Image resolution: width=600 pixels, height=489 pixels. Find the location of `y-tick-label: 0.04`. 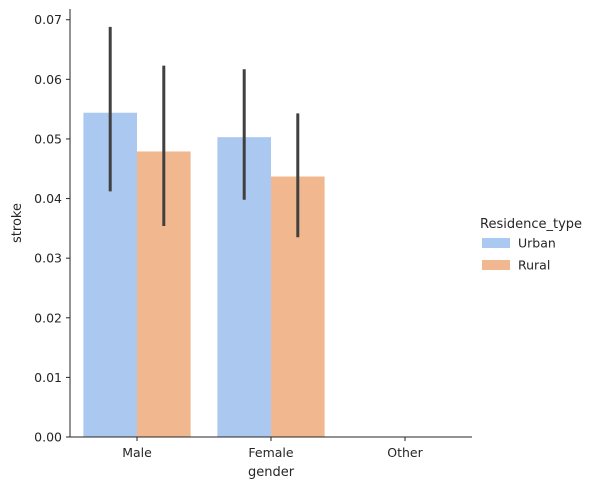

y-tick-label: 0.04 is located at coordinates (48, 198).